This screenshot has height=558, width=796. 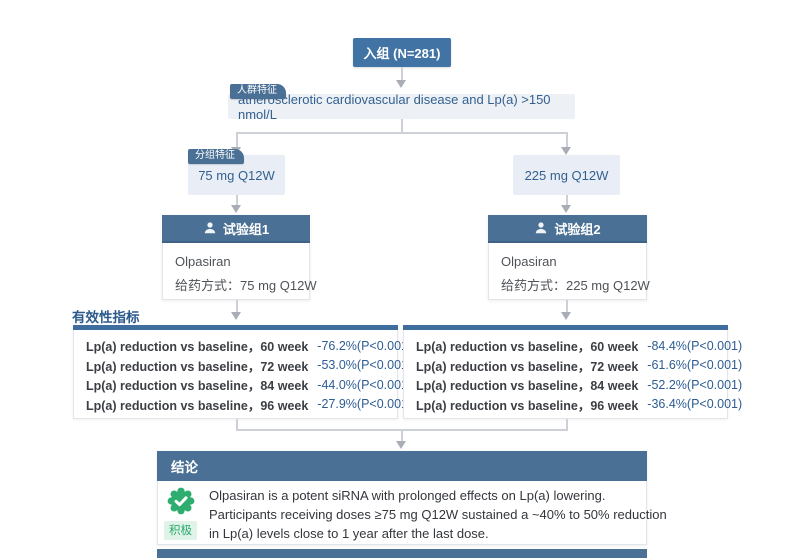 I want to click on branch-tag: 分组特征, so click(x=216, y=156).